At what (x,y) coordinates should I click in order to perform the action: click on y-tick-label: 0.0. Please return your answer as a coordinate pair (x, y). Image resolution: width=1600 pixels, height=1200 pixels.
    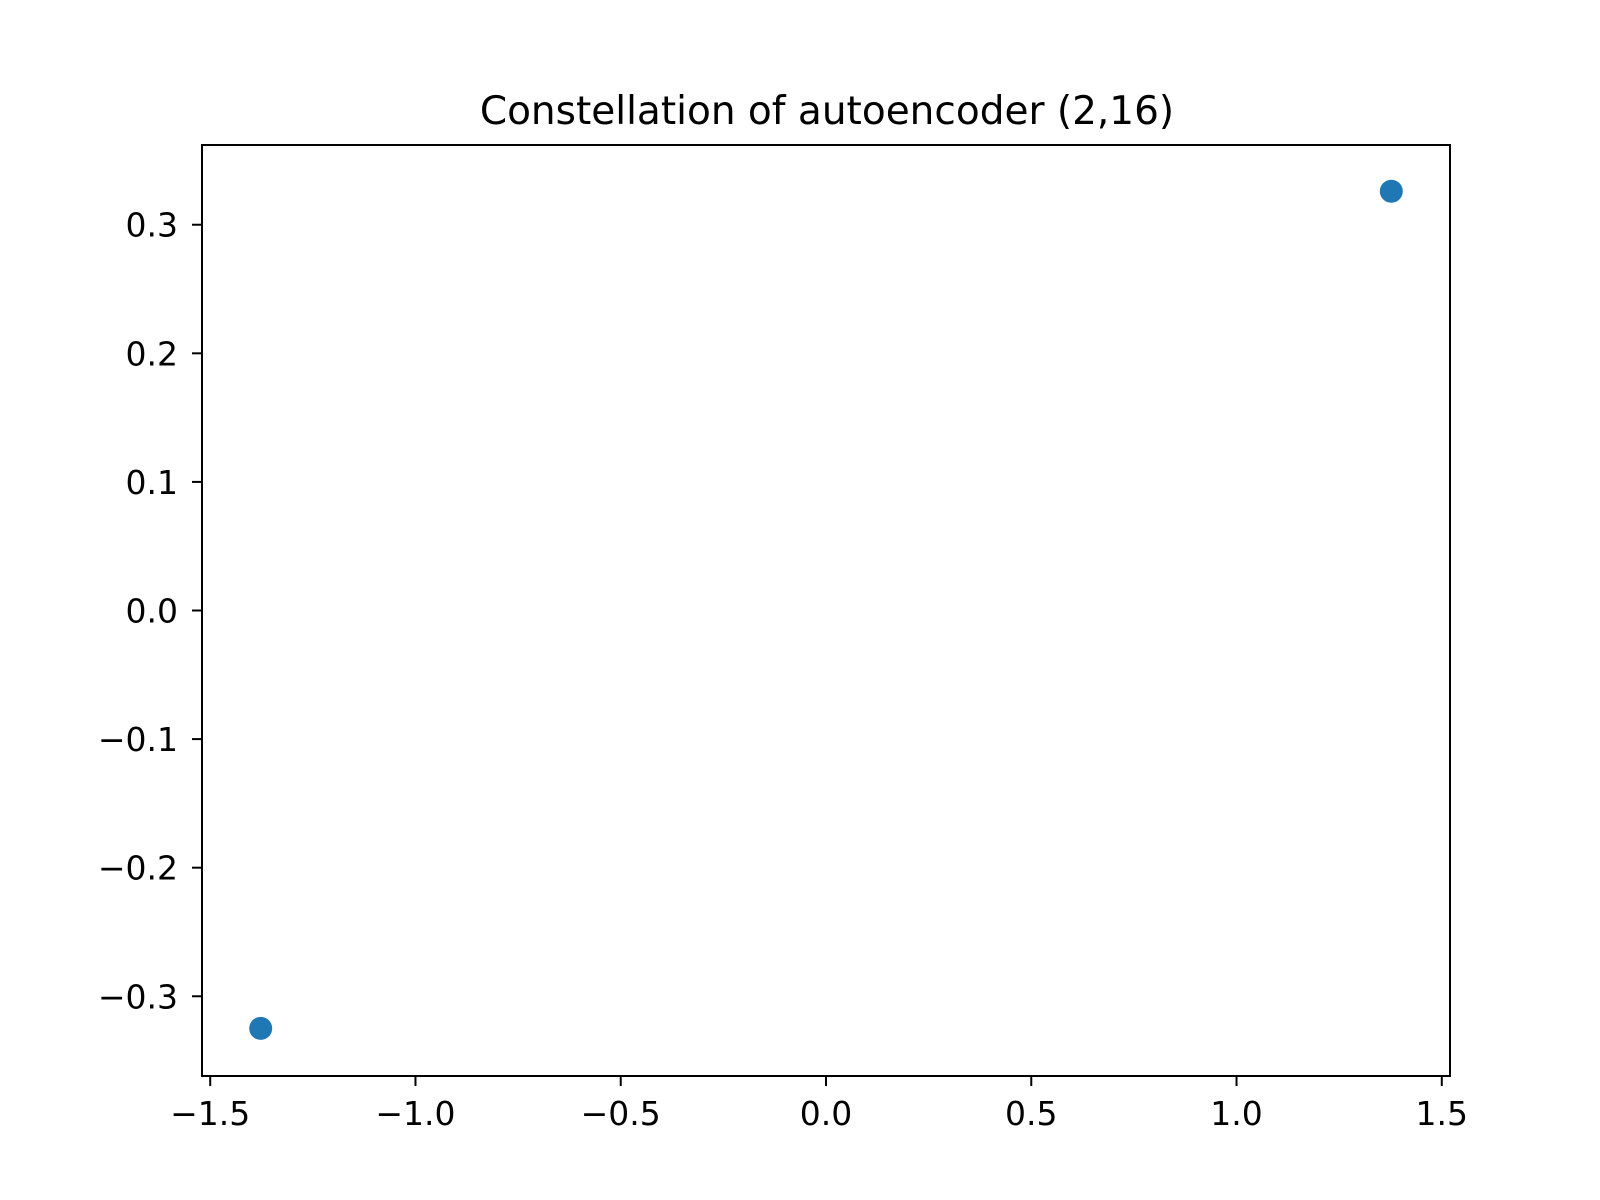
    Looking at the image, I should click on (152, 611).